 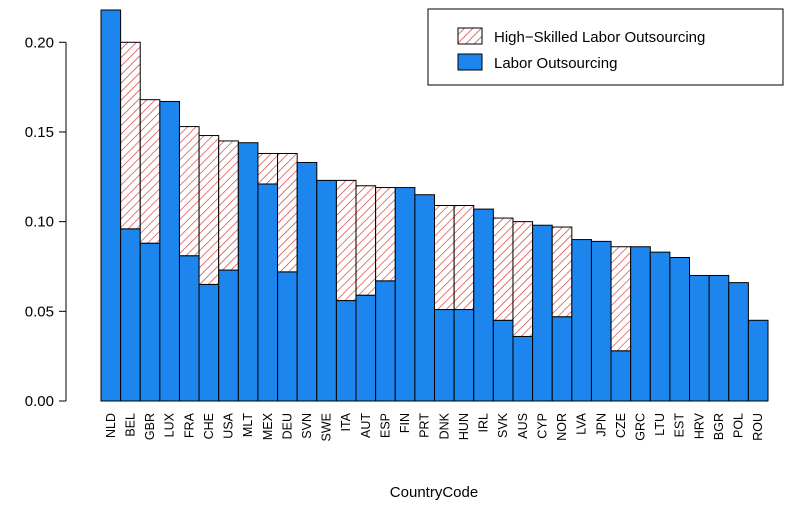 I want to click on x-tick-label: AUS, so click(x=523, y=426).